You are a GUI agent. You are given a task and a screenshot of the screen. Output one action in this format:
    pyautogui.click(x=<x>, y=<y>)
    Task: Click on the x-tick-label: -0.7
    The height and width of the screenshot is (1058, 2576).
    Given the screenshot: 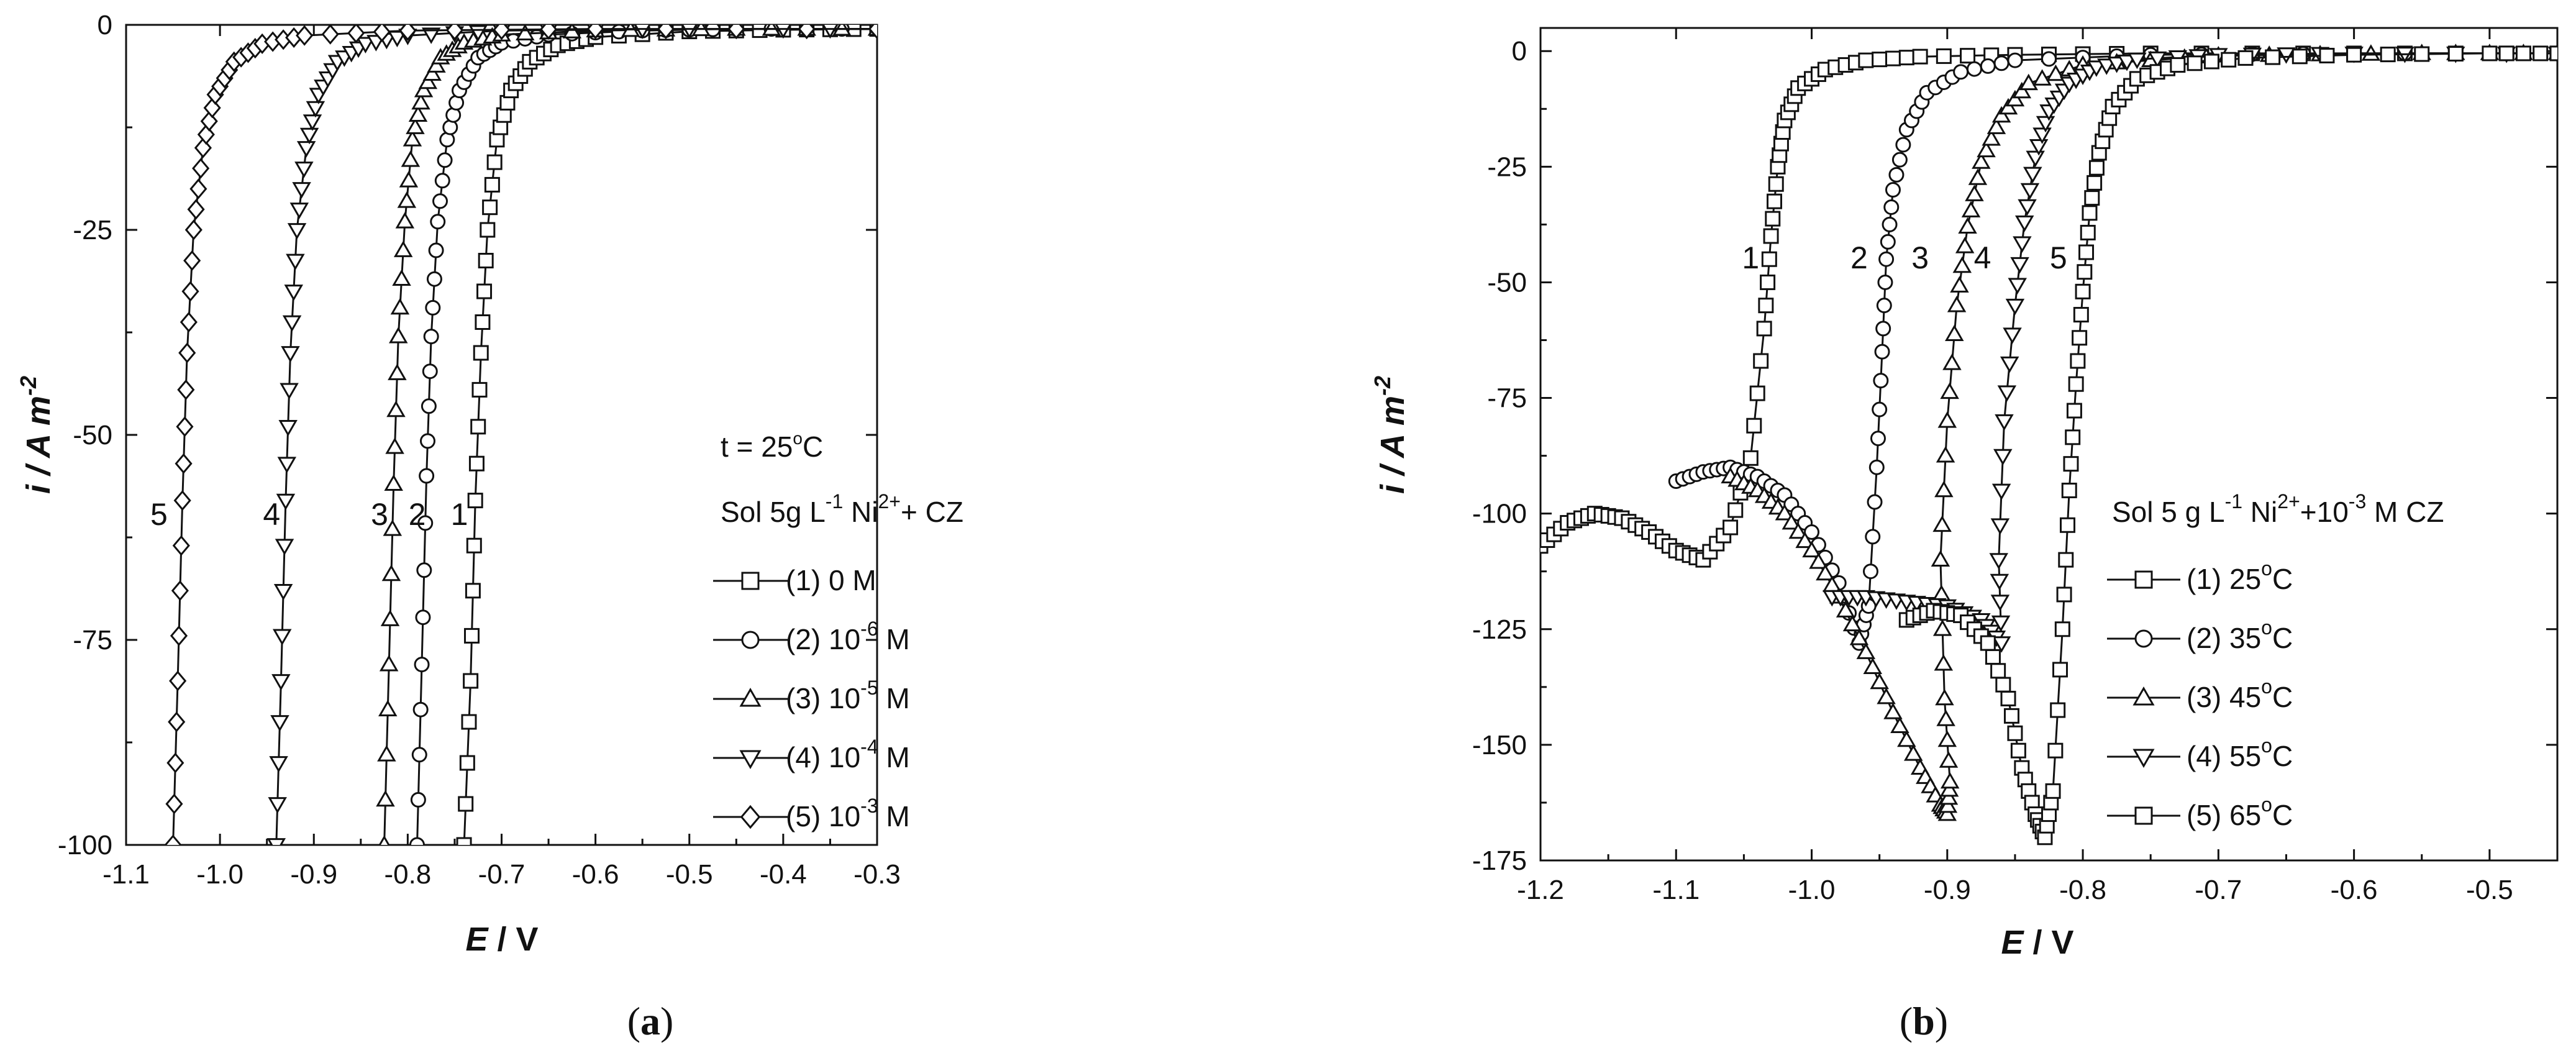 What is the action you would take?
    pyautogui.click(x=2218, y=890)
    